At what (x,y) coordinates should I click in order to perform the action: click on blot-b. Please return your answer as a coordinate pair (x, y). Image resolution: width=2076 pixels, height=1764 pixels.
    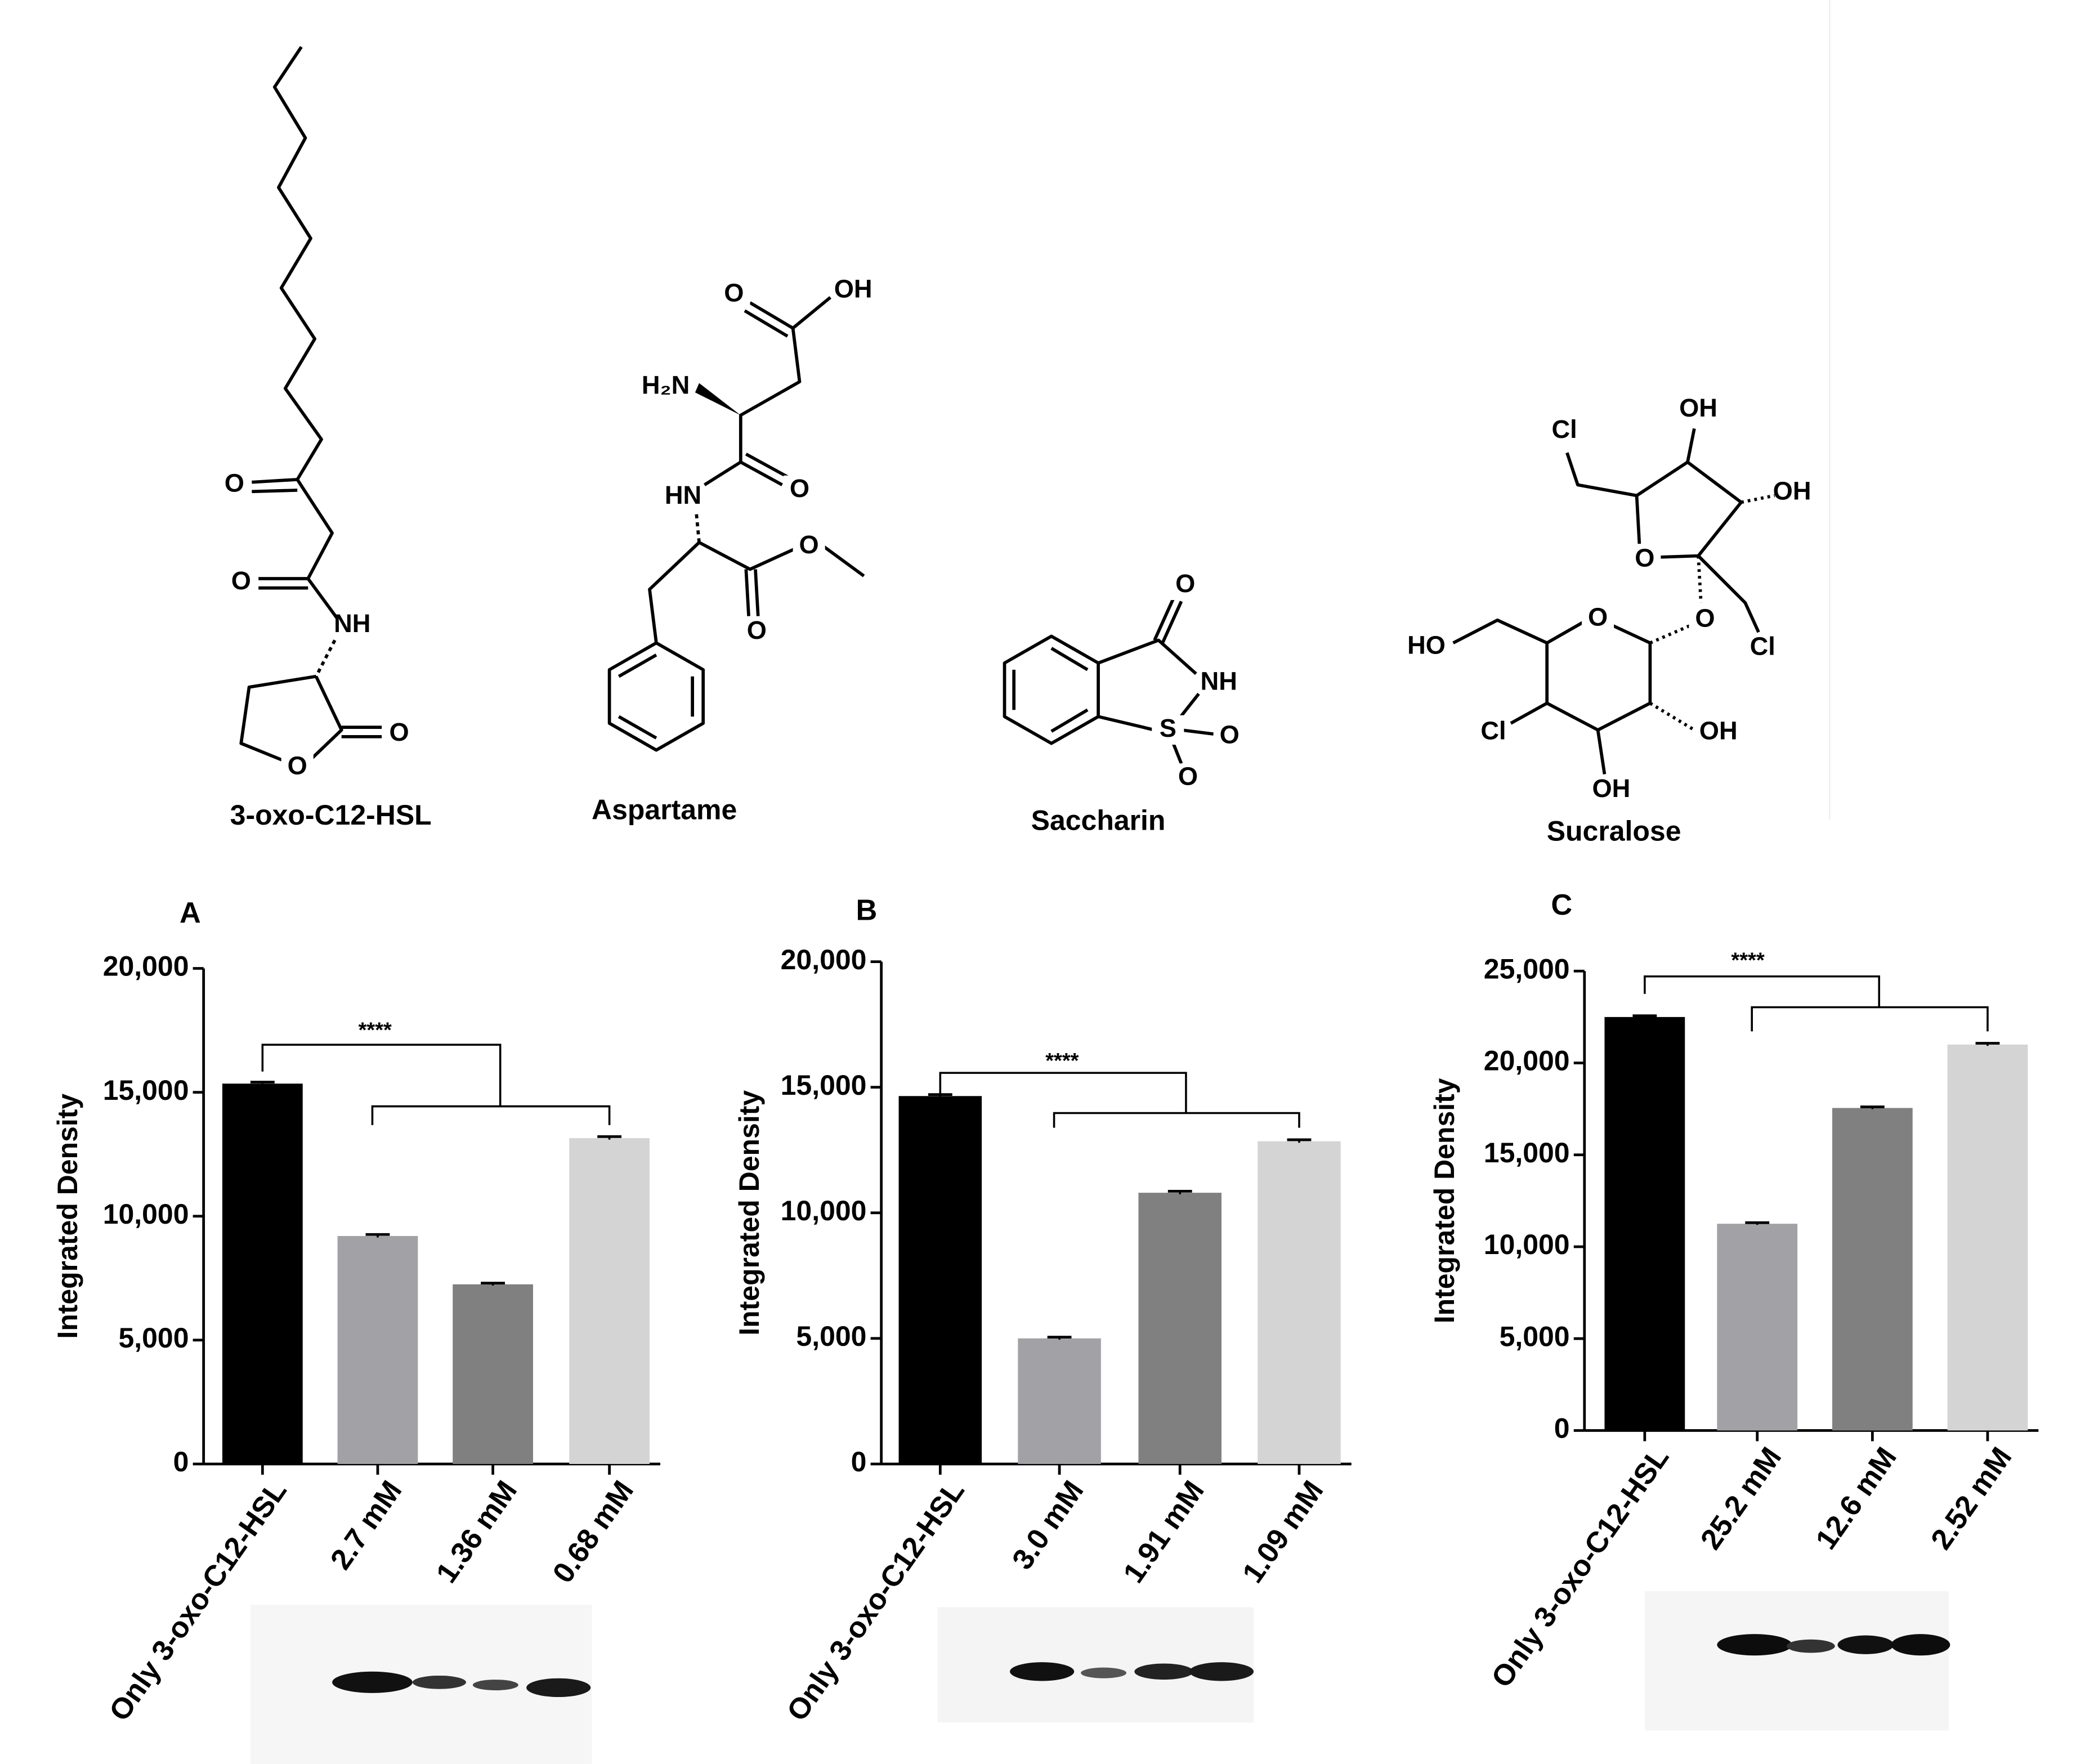
    Looking at the image, I should click on (1095, 1665).